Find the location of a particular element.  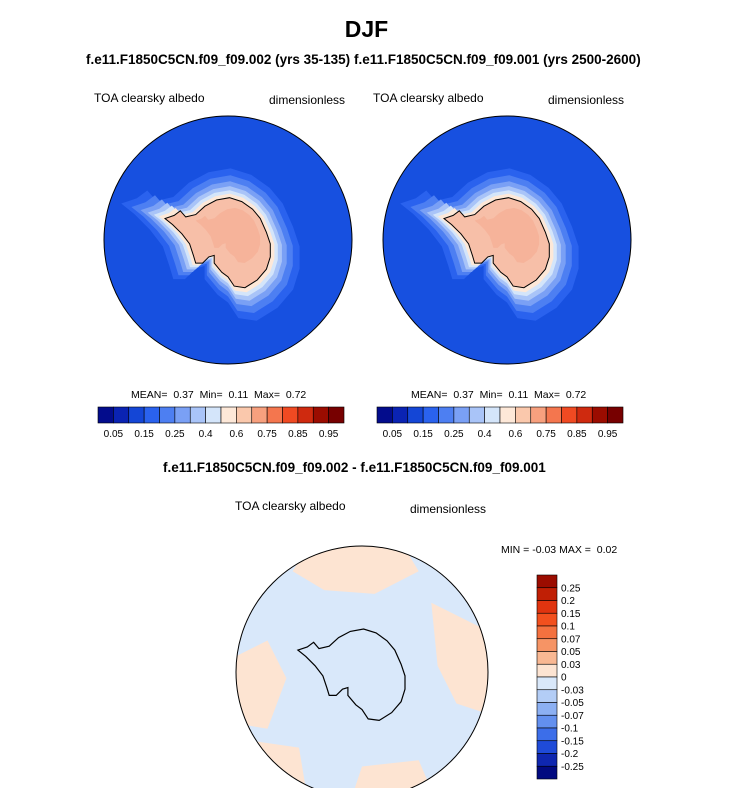

panel-1-map is located at coordinates (228, 240).